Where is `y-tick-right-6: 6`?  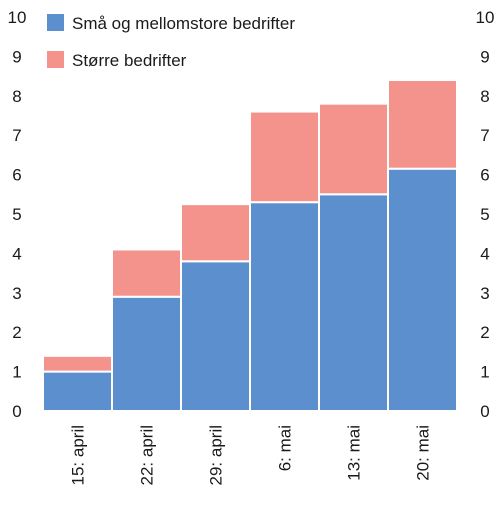 y-tick-right-6: 6 is located at coordinates (484, 175).